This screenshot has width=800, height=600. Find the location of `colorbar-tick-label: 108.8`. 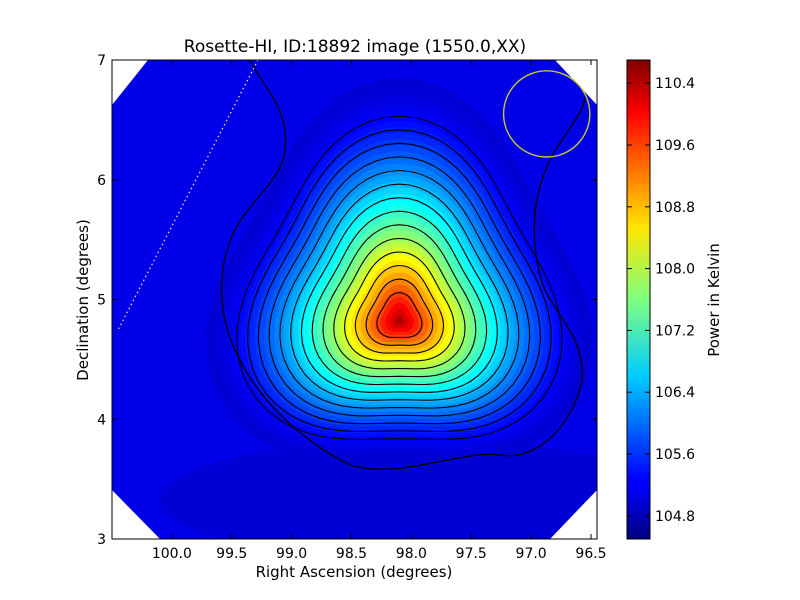

colorbar-tick-label: 108.8 is located at coordinates (675, 208).